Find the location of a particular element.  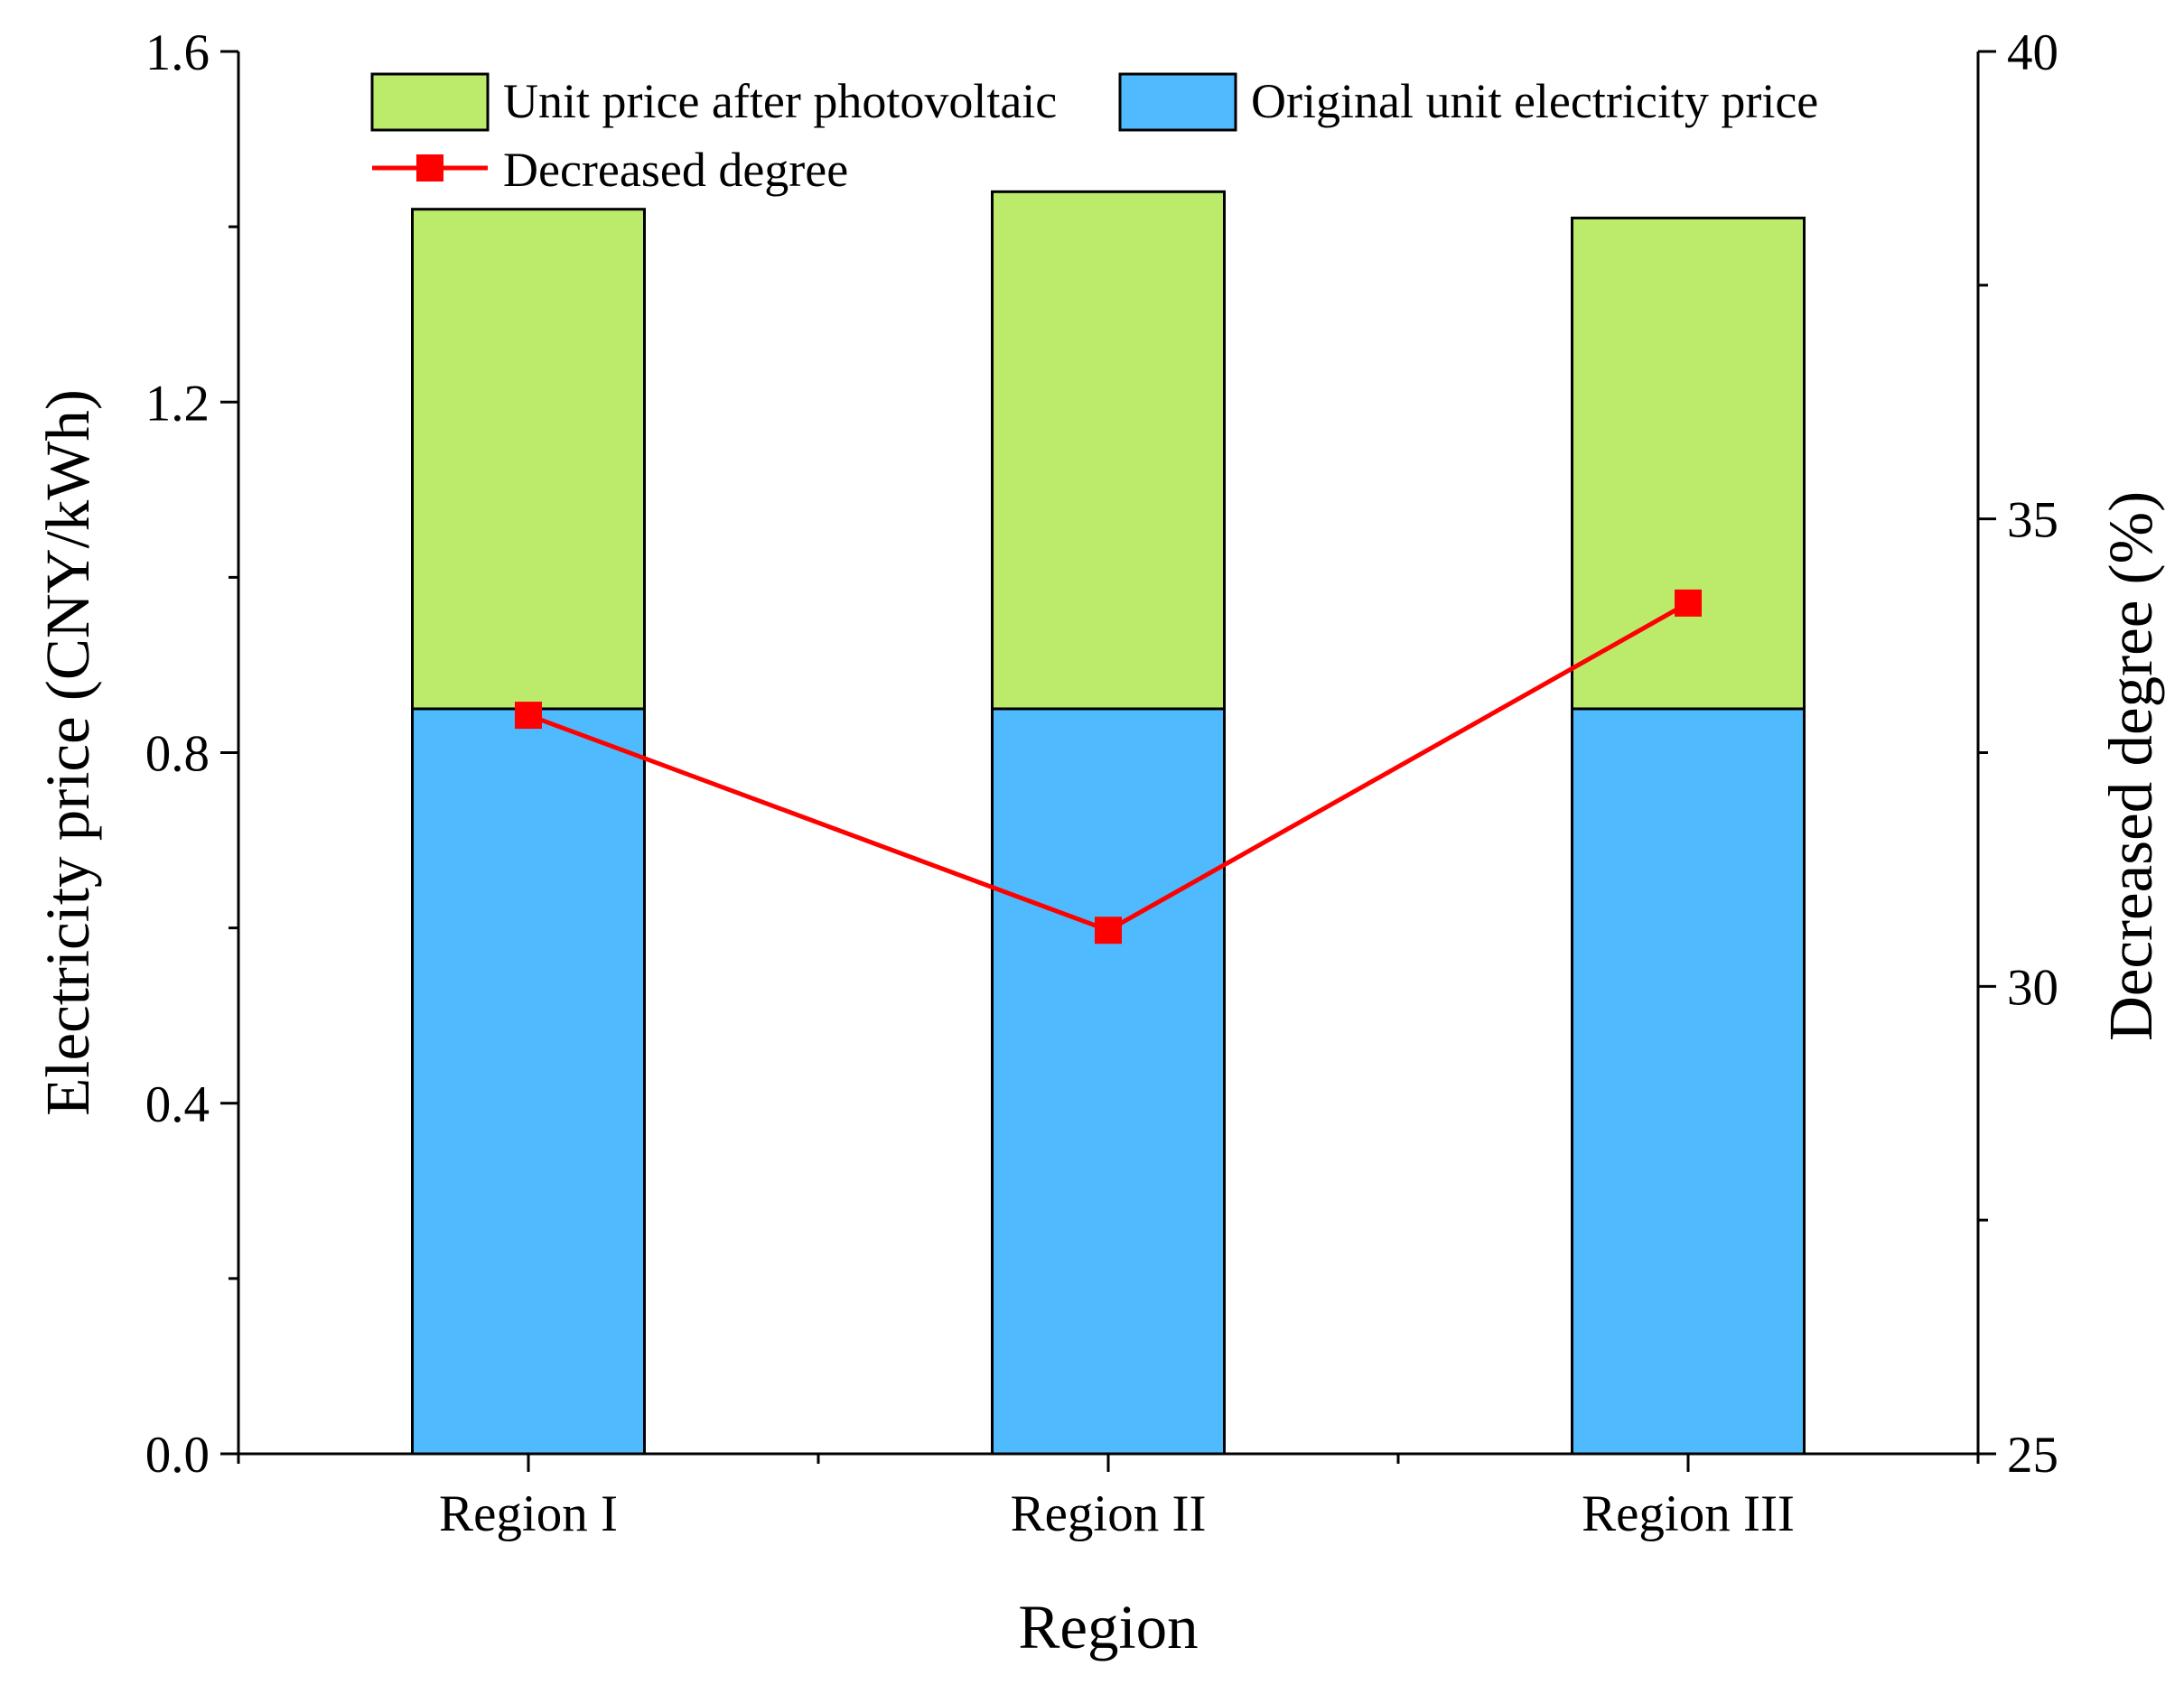

y-axis-title: Electricity price (CNY/kWh) is located at coordinates (67, 753).